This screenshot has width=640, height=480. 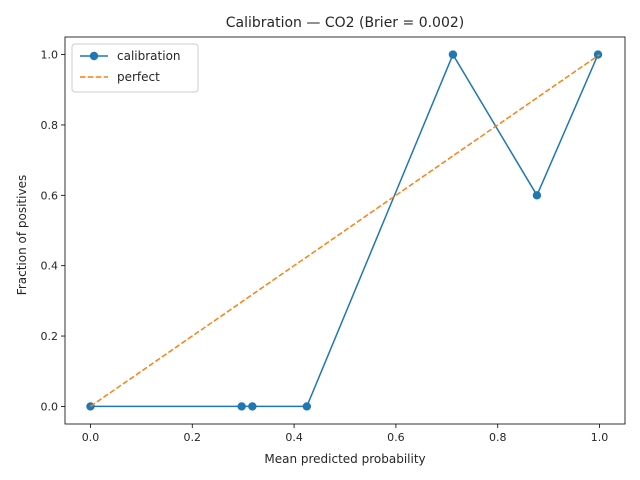 What do you see at coordinates (138, 77) in the screenshot?
I see `legend-label-perfect: perfect` at bounding box center [138, 77].